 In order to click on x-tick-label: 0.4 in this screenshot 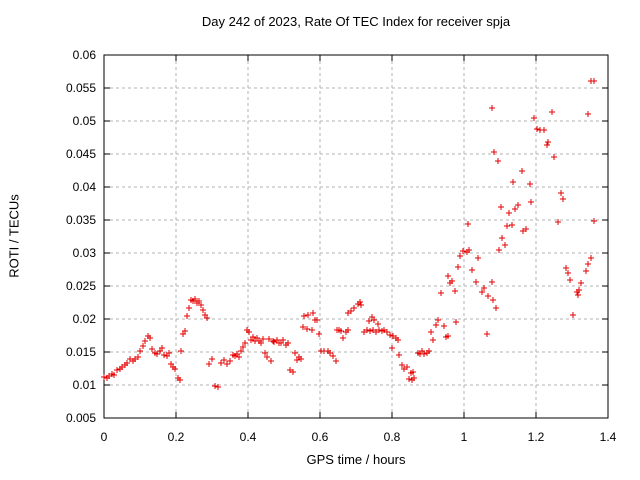, I will do `click(248, 437)`.